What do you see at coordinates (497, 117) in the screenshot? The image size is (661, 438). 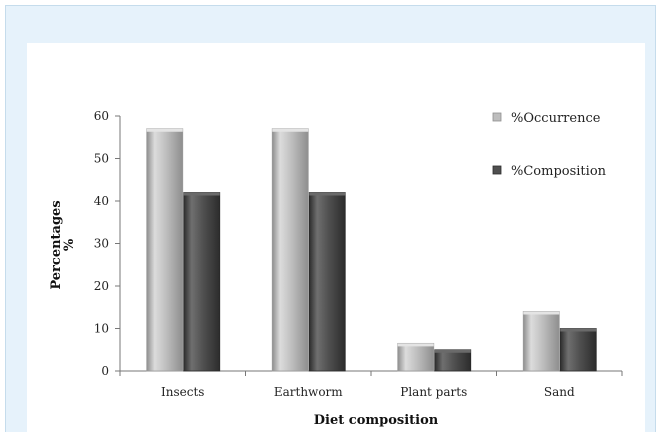 I see `legend-swatch-occurrence` at bounding box center [497, 117].